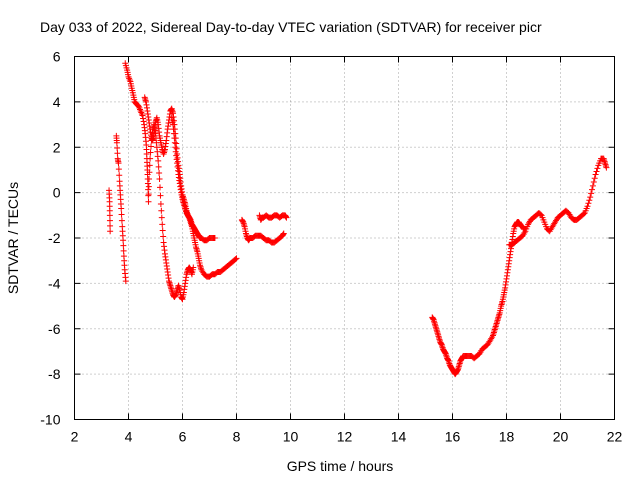 This screenshot has width=640, height=480. What do you see at coordinates (129, 437) in the screenshot?
I see `x-tick-label: 4` at bounding box center [129, 437].